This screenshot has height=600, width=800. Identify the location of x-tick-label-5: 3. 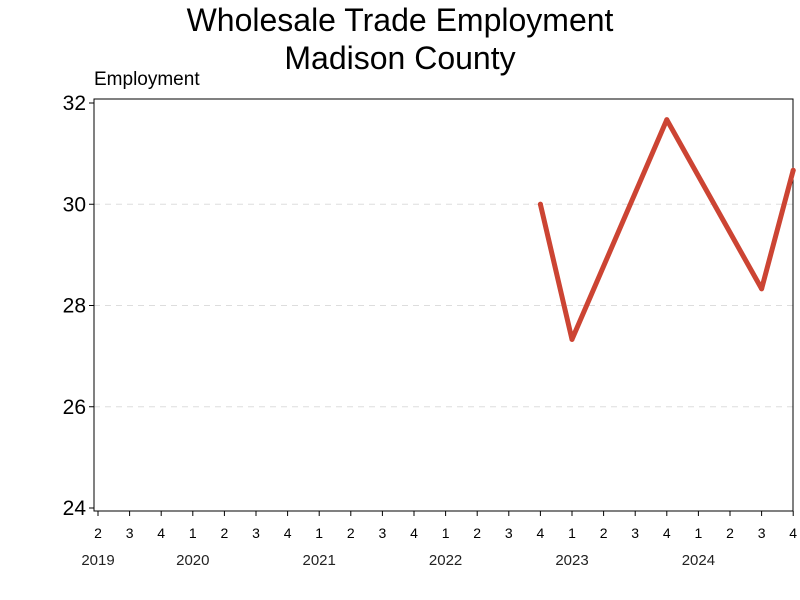
(256, 533).